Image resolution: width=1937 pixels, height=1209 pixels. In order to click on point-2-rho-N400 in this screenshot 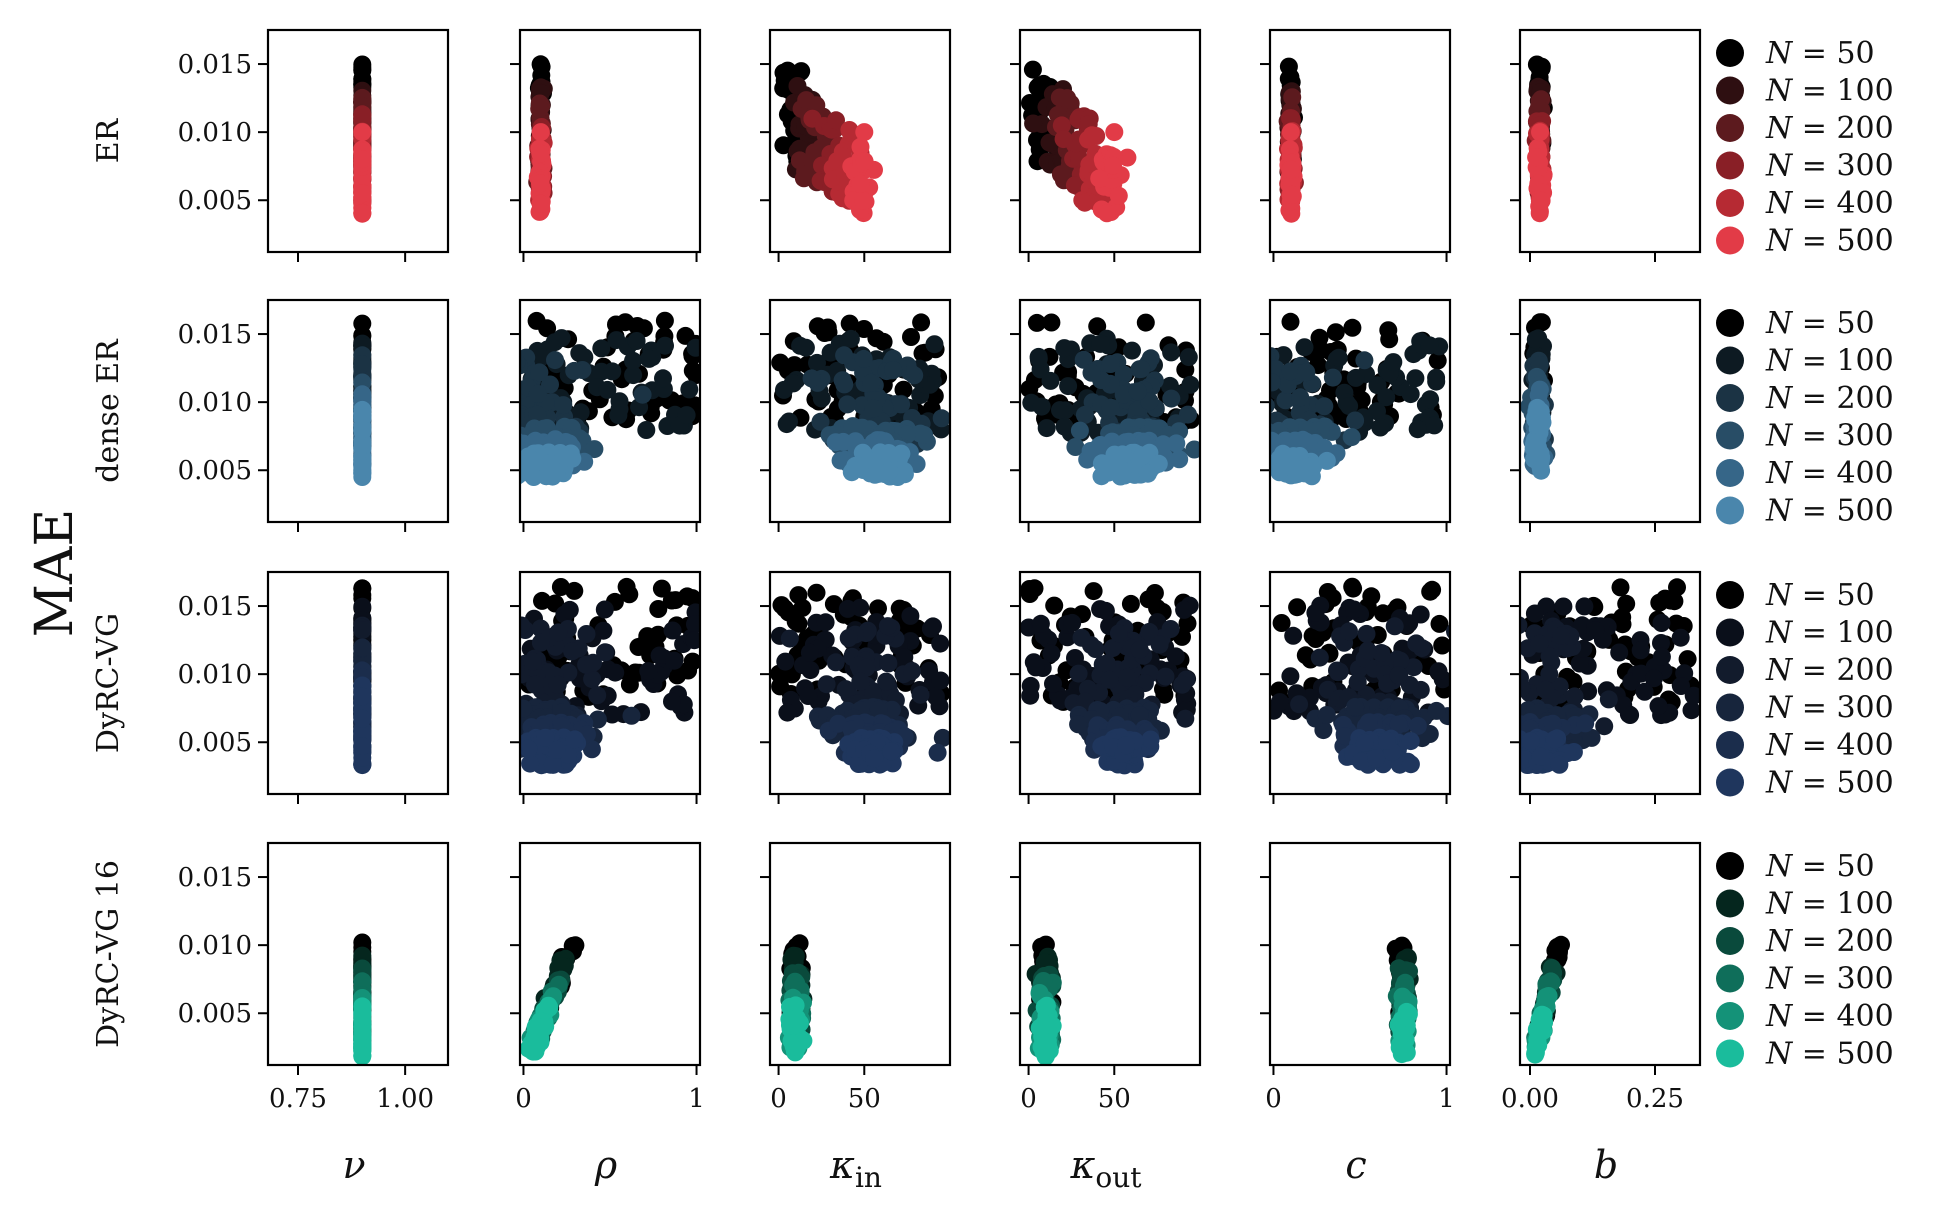, I will do `click(510, 747)`.